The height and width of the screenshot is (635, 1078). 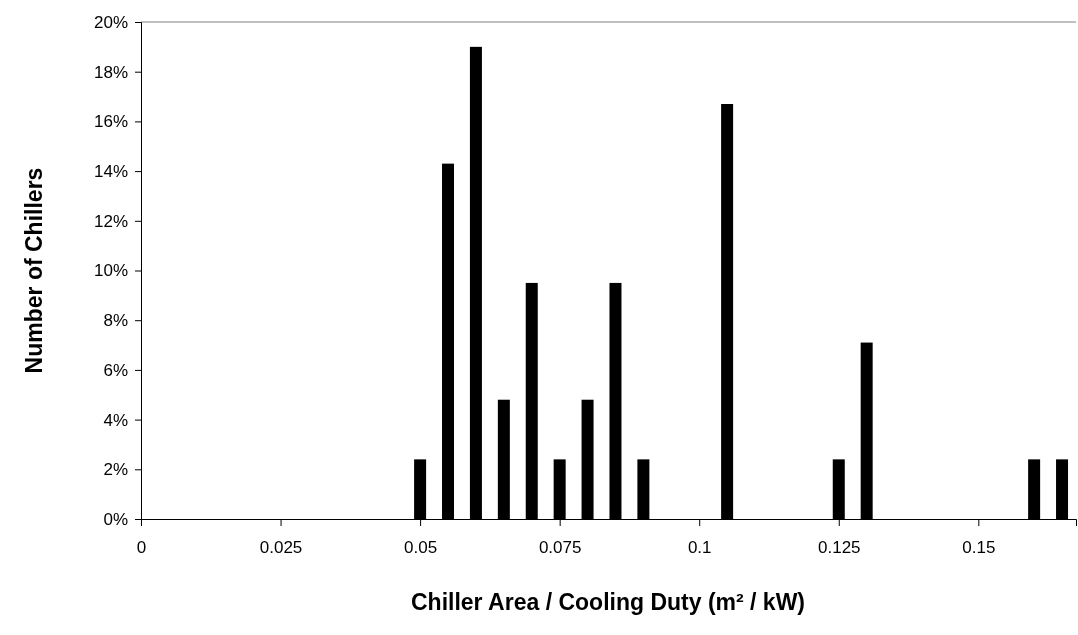 What do you see at coordinates (115, 370) in the screenshot?
I see `y-tick-label: 6%` at bounding box center [115, 370].